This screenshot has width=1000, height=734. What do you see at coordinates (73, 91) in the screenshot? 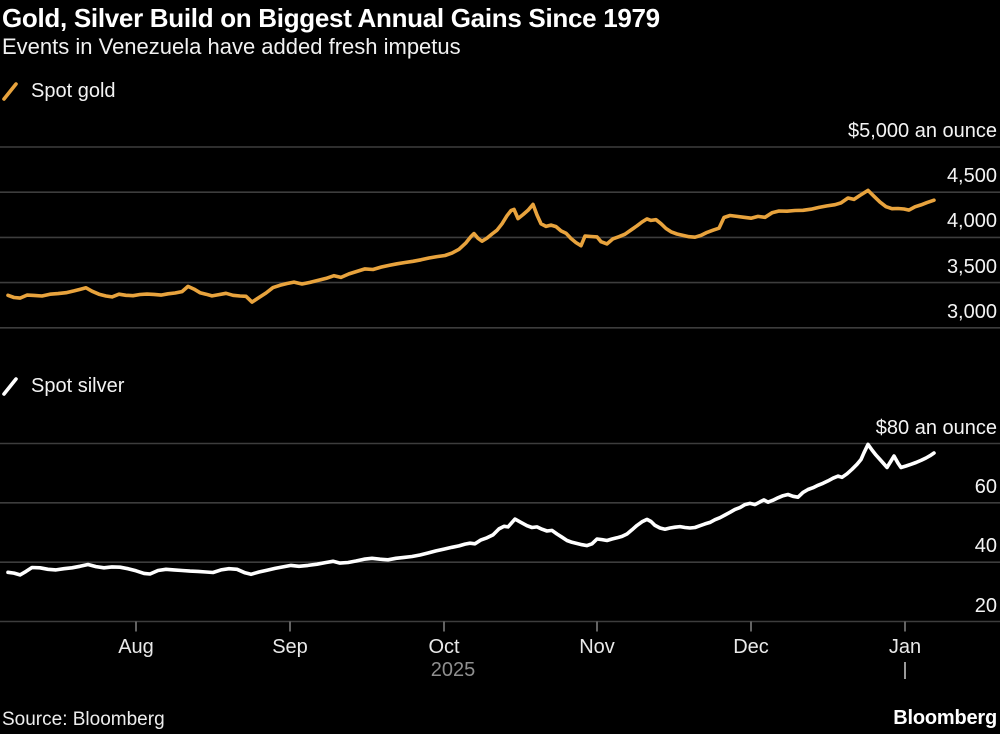
I see `legend-label-gold: Spot gold` at bounding box center [73, 91].